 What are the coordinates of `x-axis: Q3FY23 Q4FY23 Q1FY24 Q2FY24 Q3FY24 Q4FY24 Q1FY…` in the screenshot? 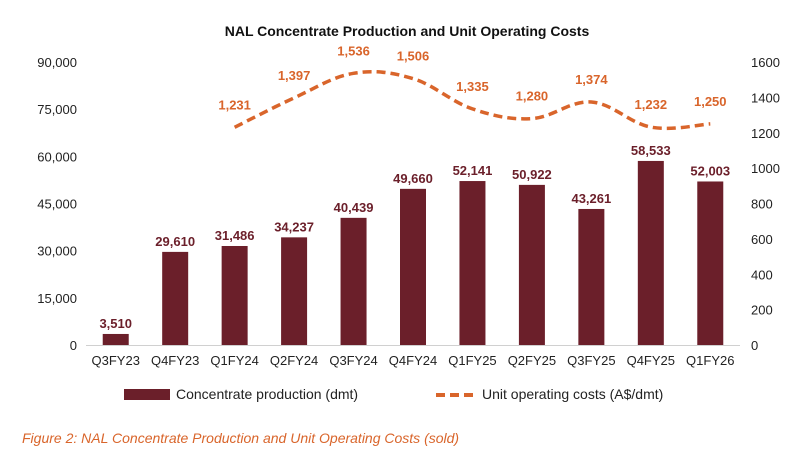 It's located at (413, 356).